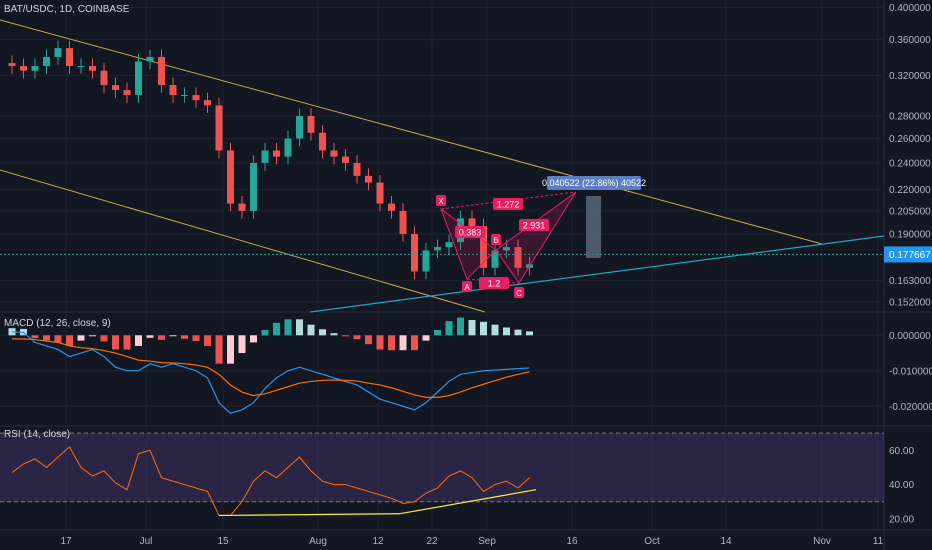 The width and height of the screenshot is (932, 550). I want to click on price-tick-label: 0.320000, so click(910, 76).